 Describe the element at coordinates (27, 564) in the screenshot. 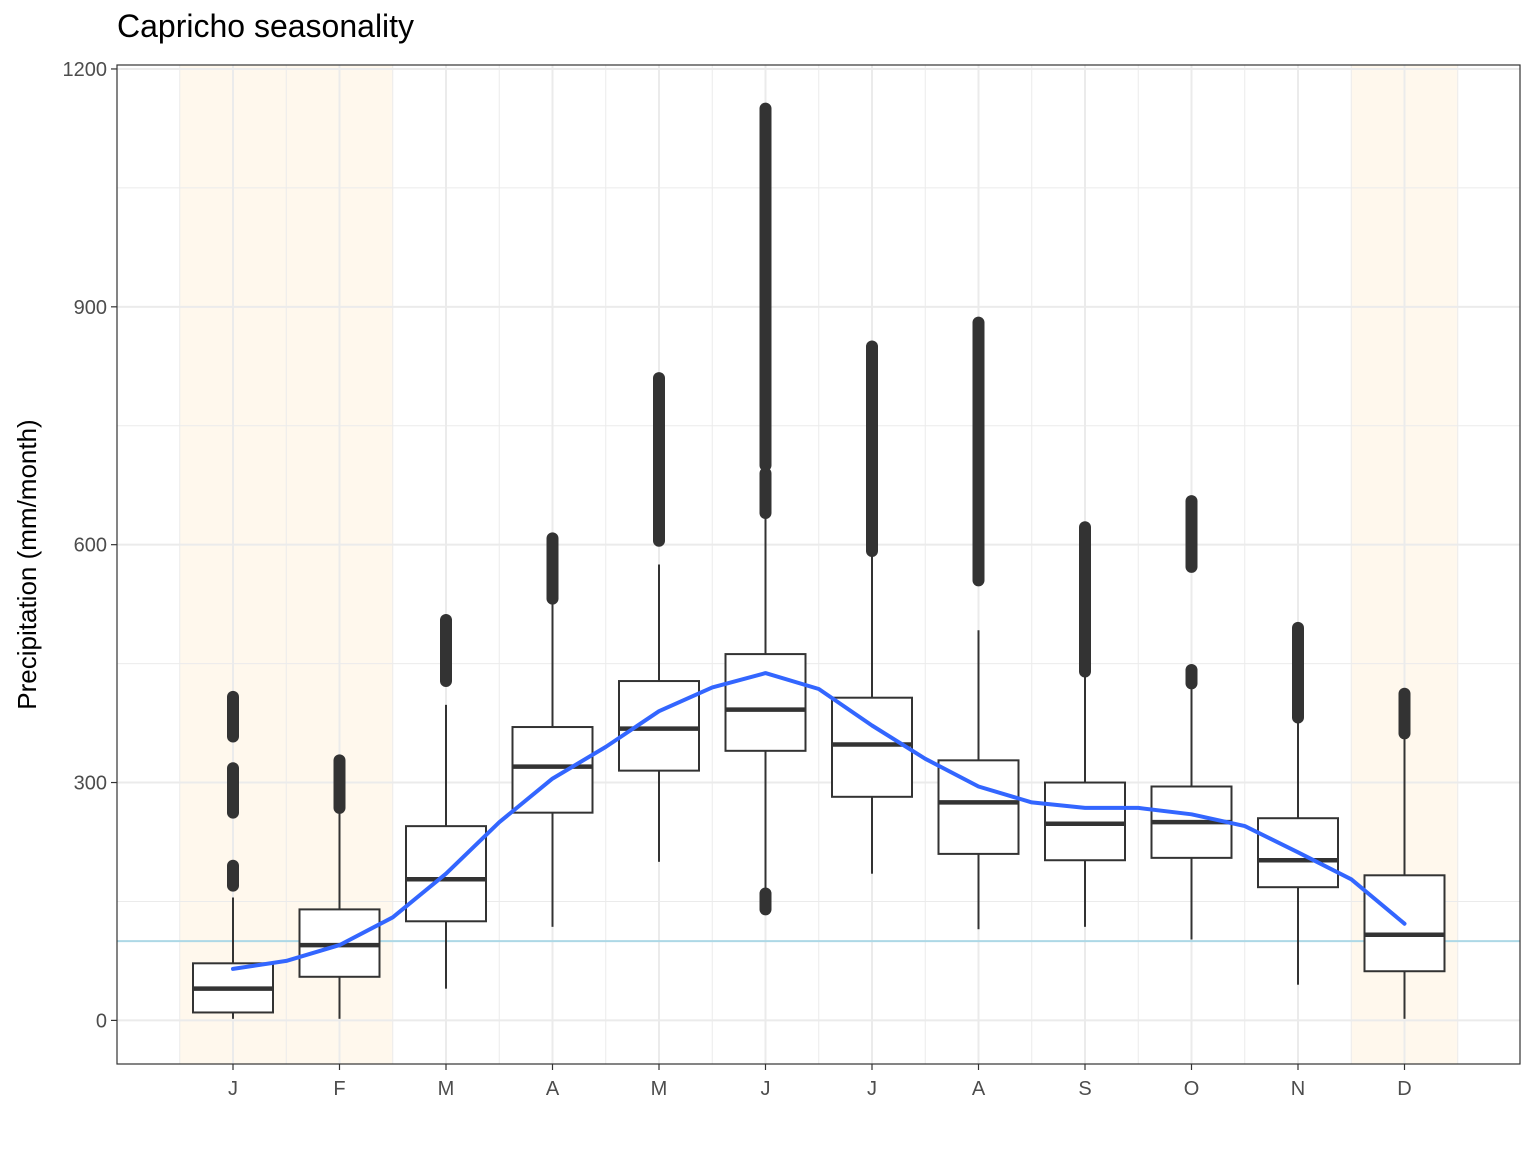

I see `y-axis-title: Precipitation (mm/month)` at that location.